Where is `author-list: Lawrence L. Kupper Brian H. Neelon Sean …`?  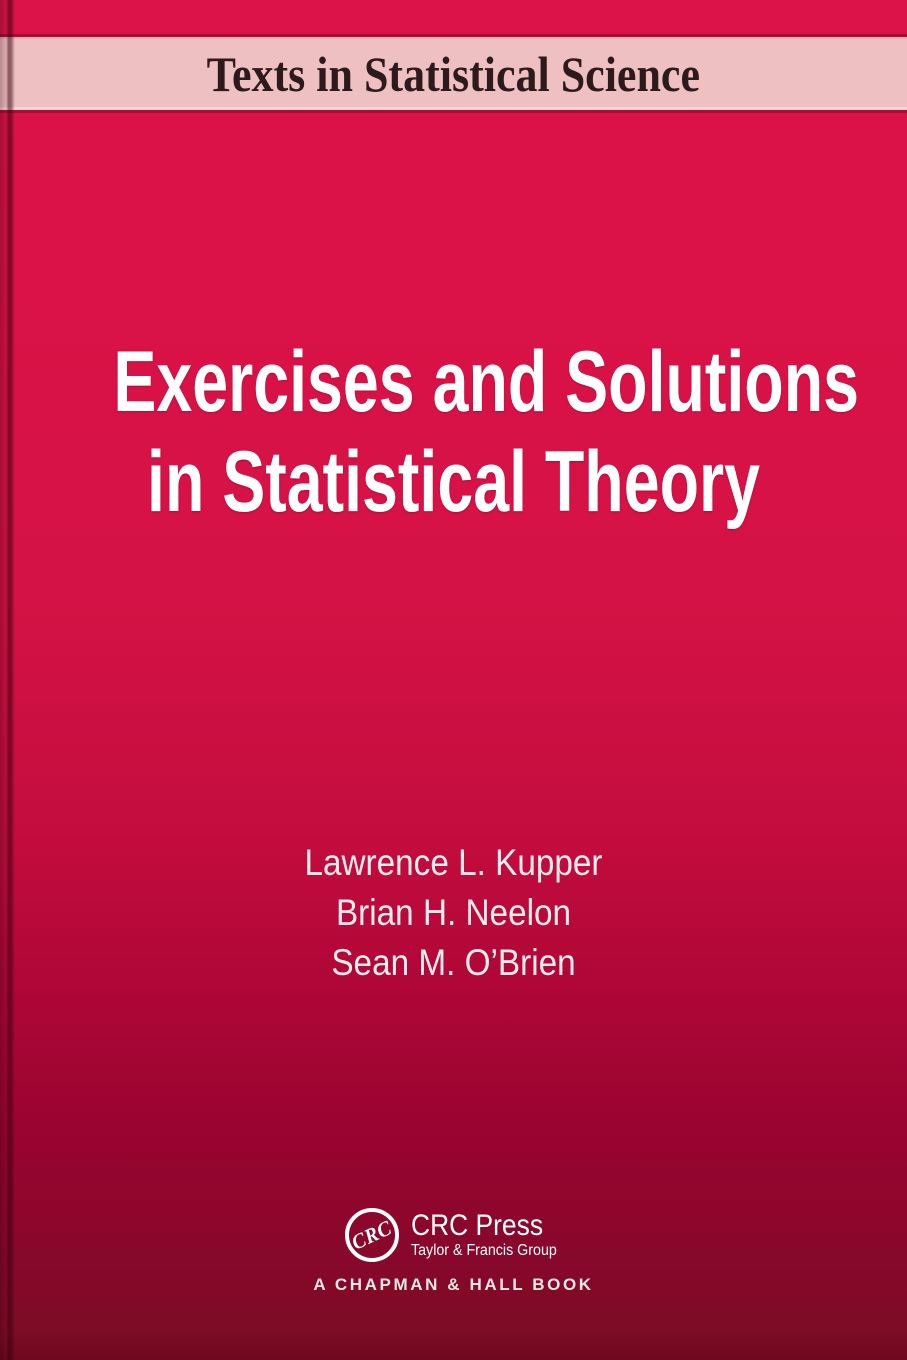 author-list: Lawrence L. Kupper Brian H. Neelon Sean … is located at coordinates (453, 913).